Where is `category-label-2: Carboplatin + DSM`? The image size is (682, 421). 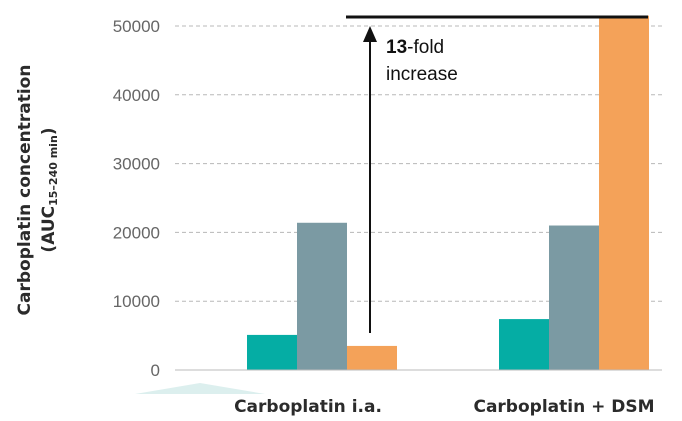
category-label-2: Carboplatin + DSM is located at coordinates (563, 407).